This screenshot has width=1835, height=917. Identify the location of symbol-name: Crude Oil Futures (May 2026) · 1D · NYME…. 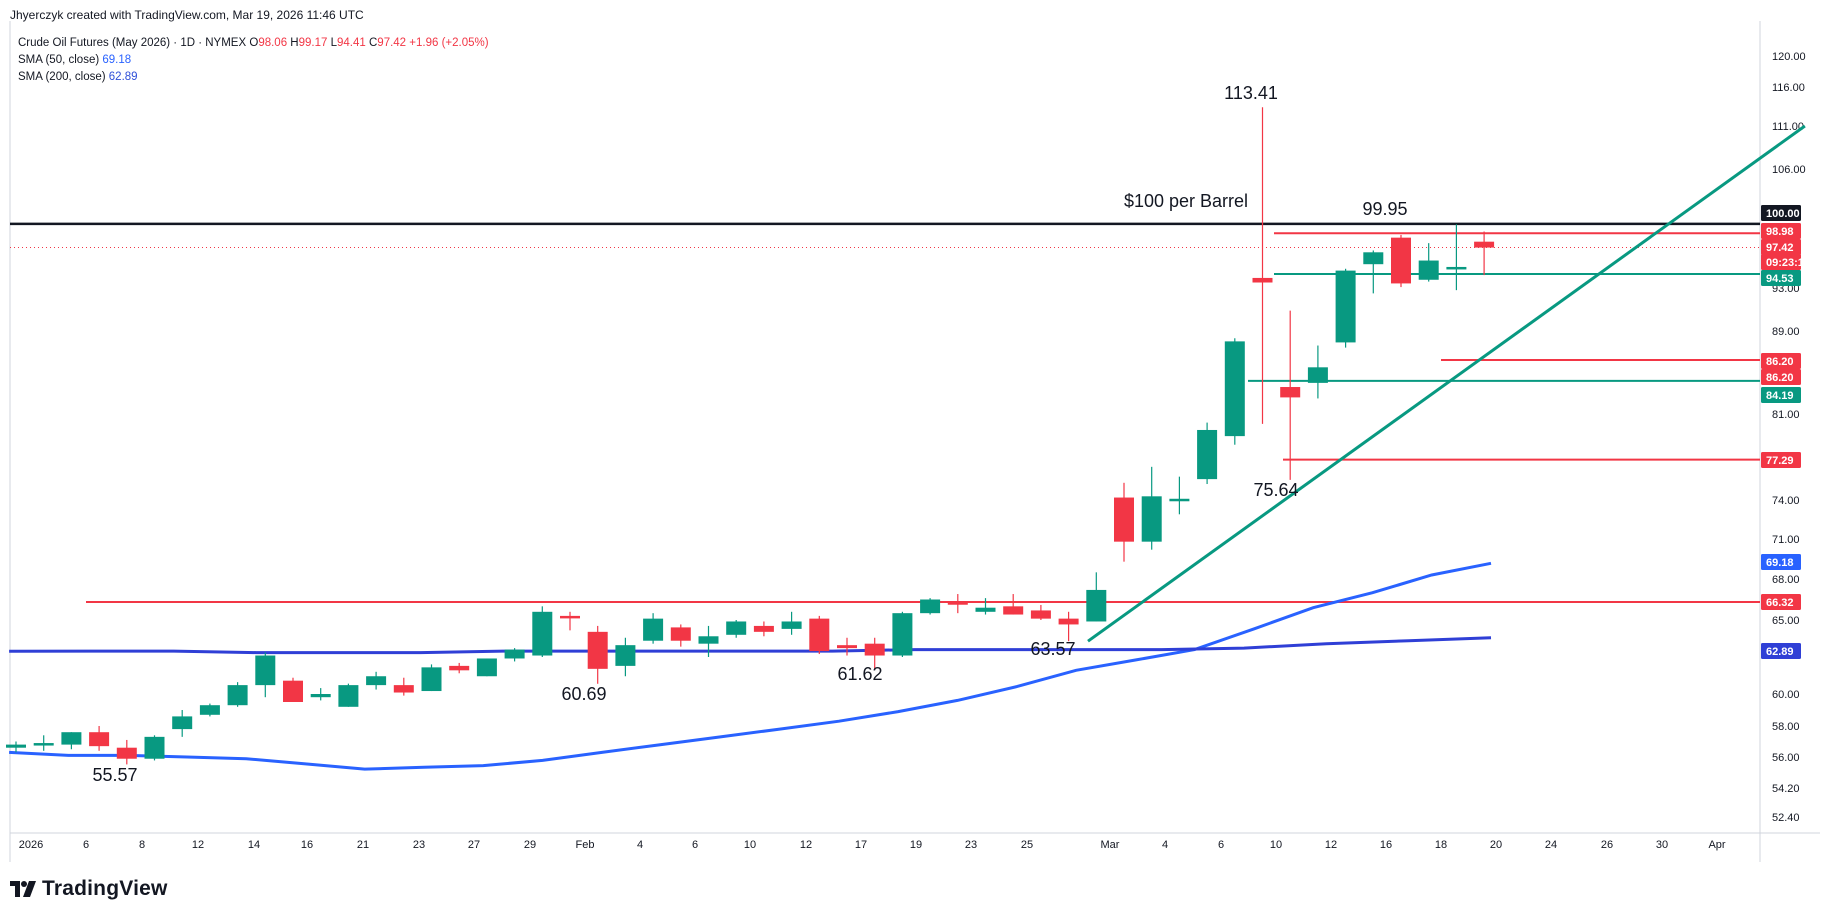
(132, 43).